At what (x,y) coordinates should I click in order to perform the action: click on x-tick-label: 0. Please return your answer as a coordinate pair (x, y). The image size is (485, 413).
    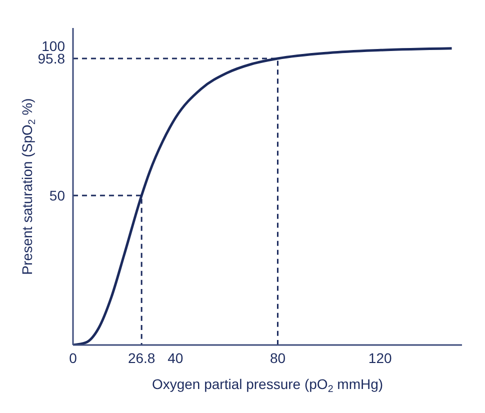
    Looking at the image, I should click on (73, 358).